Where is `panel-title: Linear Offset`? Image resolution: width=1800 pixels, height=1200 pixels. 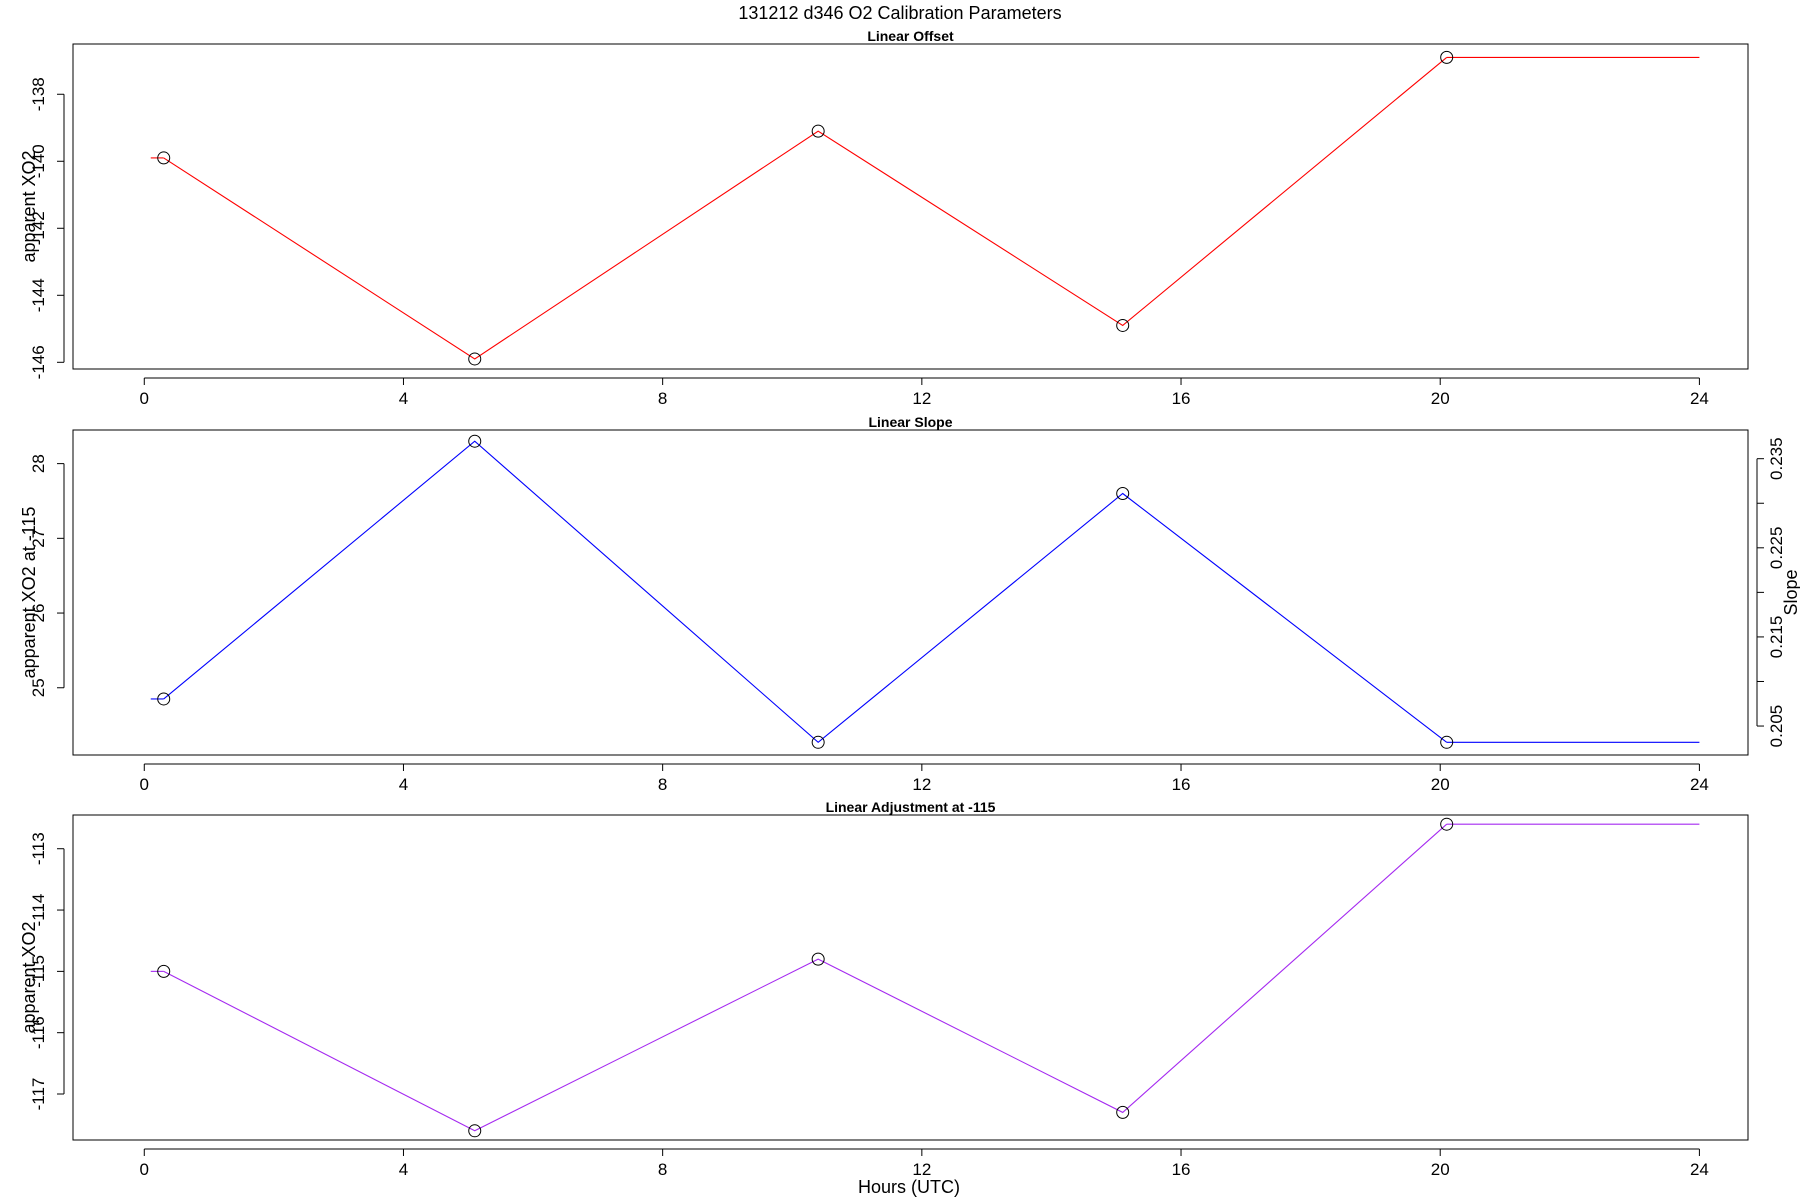 panel-title: Linear Offset is located at coordinates (910, 36).